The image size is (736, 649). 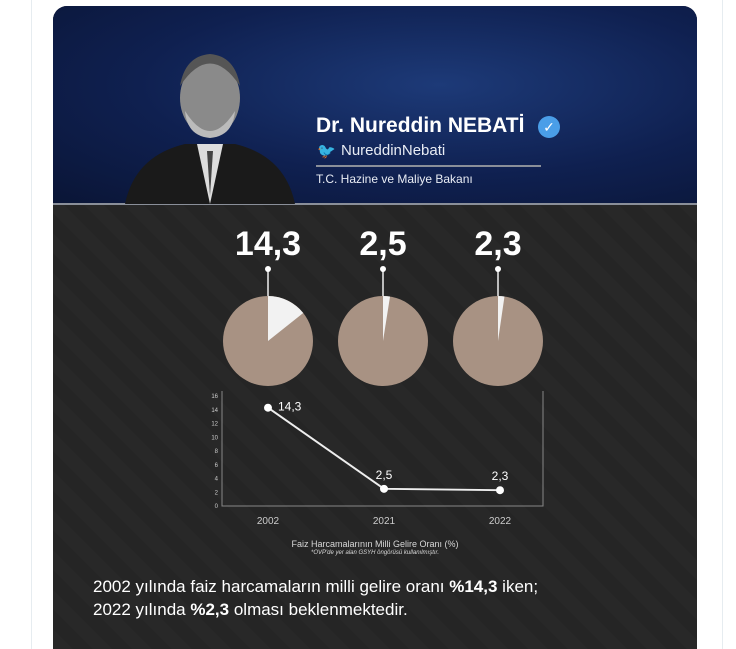 What do you see at coordinates (290, 407) in the screenshot?
I see `data-label: 14,3` at bounding box center [290, 407].